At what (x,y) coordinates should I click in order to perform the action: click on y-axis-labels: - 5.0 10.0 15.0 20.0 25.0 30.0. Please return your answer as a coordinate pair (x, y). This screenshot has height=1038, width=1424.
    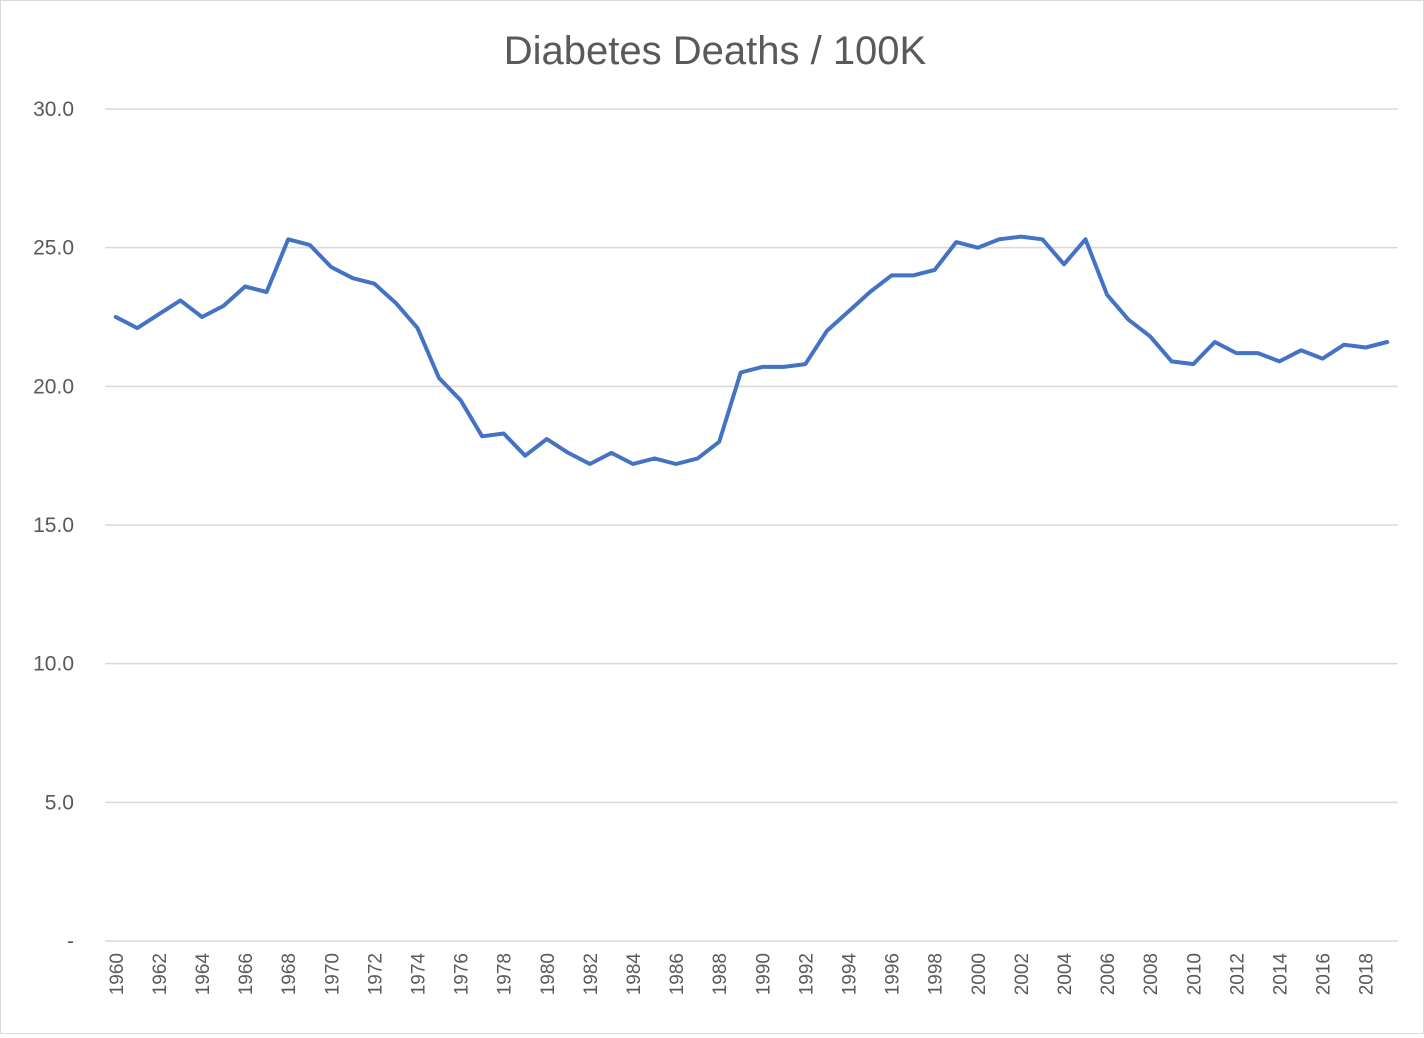
    Looking at the image, I should click on (53, 525).